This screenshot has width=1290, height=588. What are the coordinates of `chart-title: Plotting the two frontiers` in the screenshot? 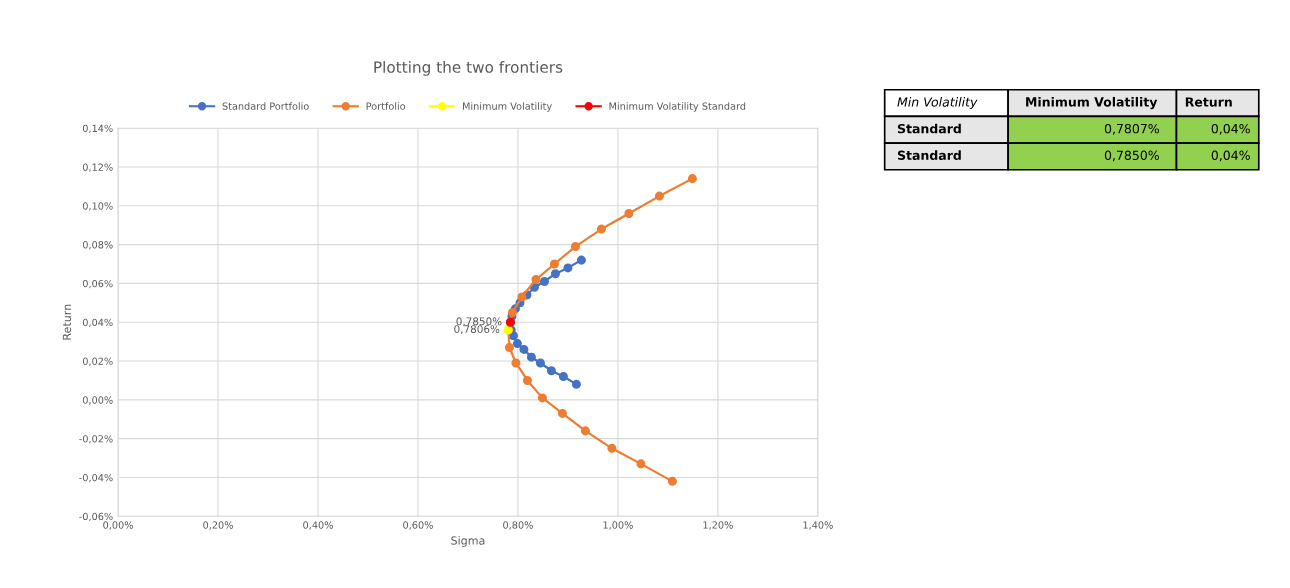 It's located at (468, 68).